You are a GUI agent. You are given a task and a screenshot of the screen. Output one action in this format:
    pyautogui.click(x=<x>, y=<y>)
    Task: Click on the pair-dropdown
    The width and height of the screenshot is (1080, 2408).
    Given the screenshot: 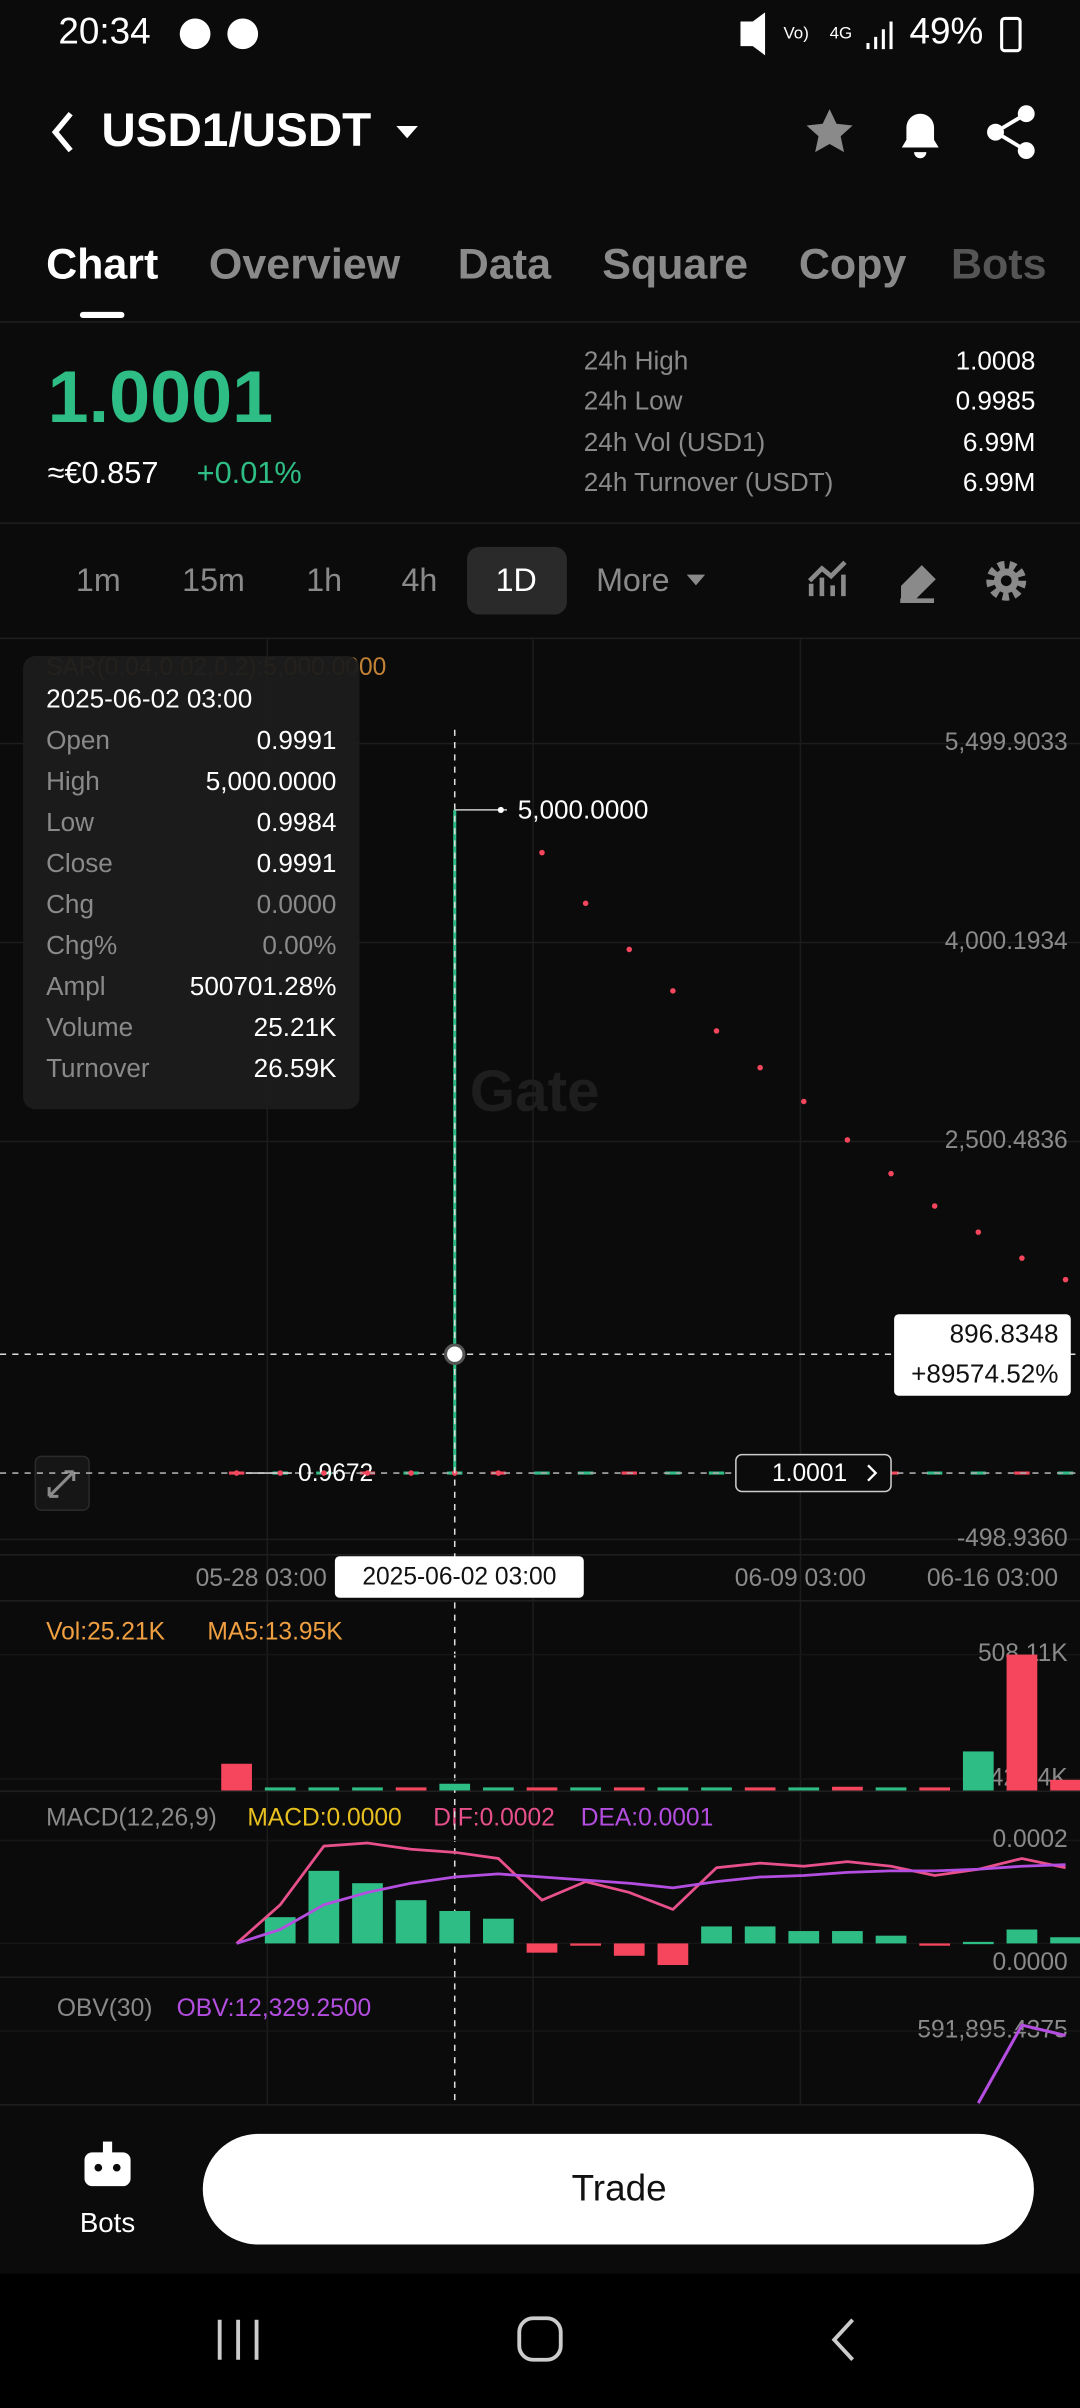 What is the action you would take?
    pyautogui.click(x=407, y=132)
    